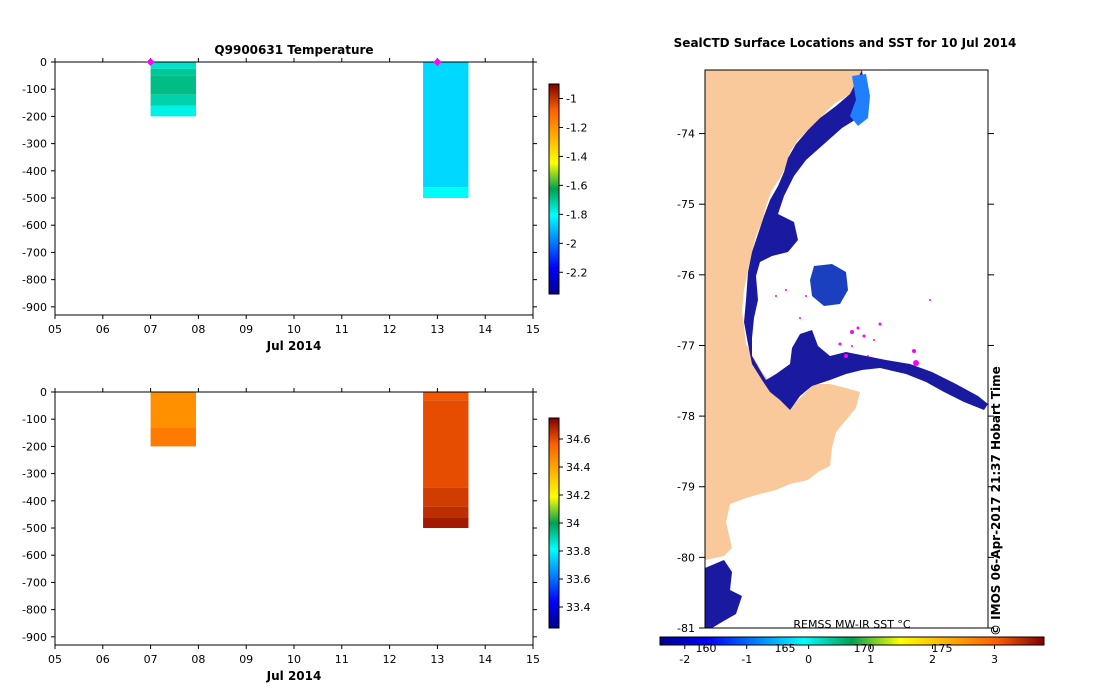 Image resolution: width=1099 pixels, height=700 pixels. What do you see at coordinates (578, 495) in the screenshot?
I see `colorbar-tick-label: 34.2` at bounding box center [578, 495].